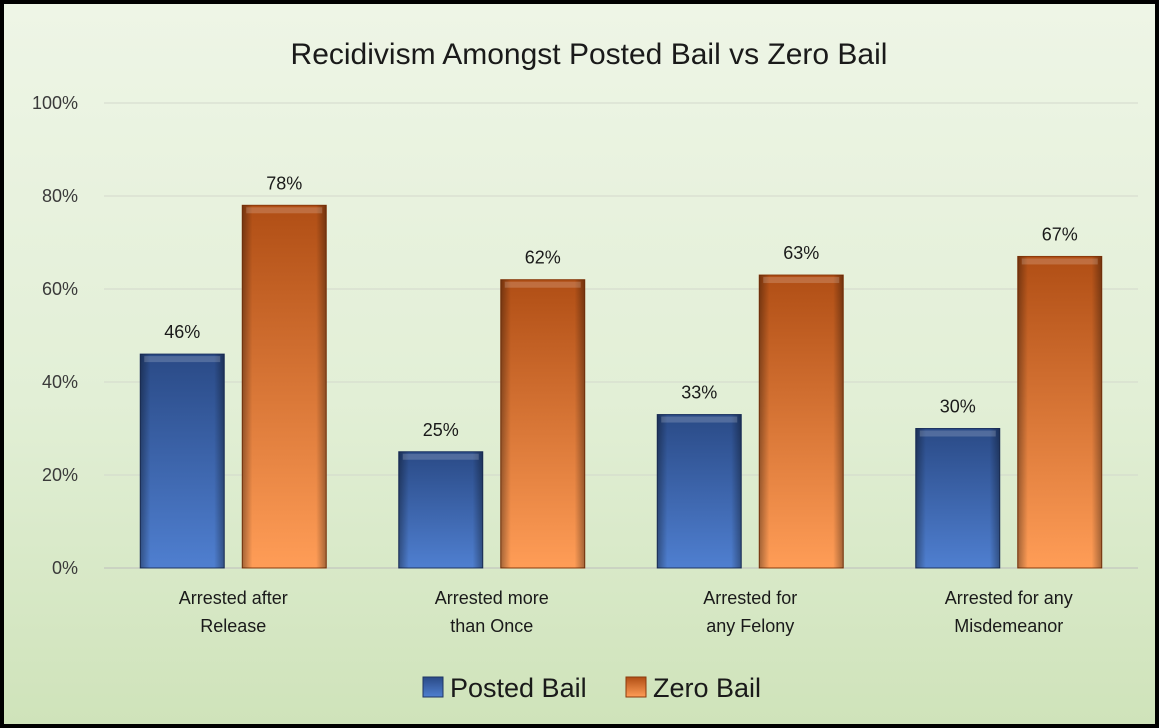 The height and width of the screenshot is (728, 1159). I want to click on data-label: 67%, so click(1060, 234).